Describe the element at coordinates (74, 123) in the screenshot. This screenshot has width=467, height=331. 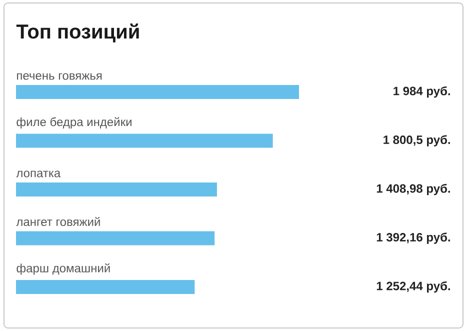
I see `y-tick-label: филе бедра индейки` at that location.